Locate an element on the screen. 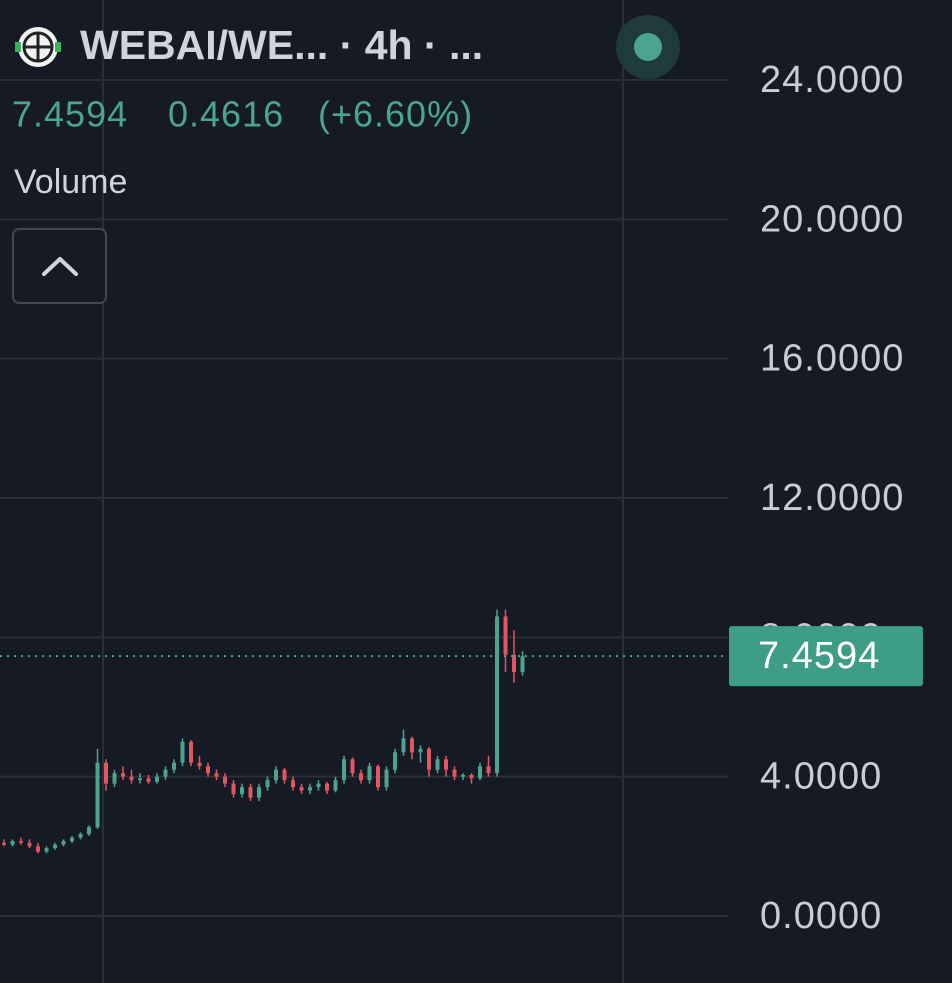 The image size is (952, 983). y-tick-label: 16.0000 is located at coordinates (832, 359).